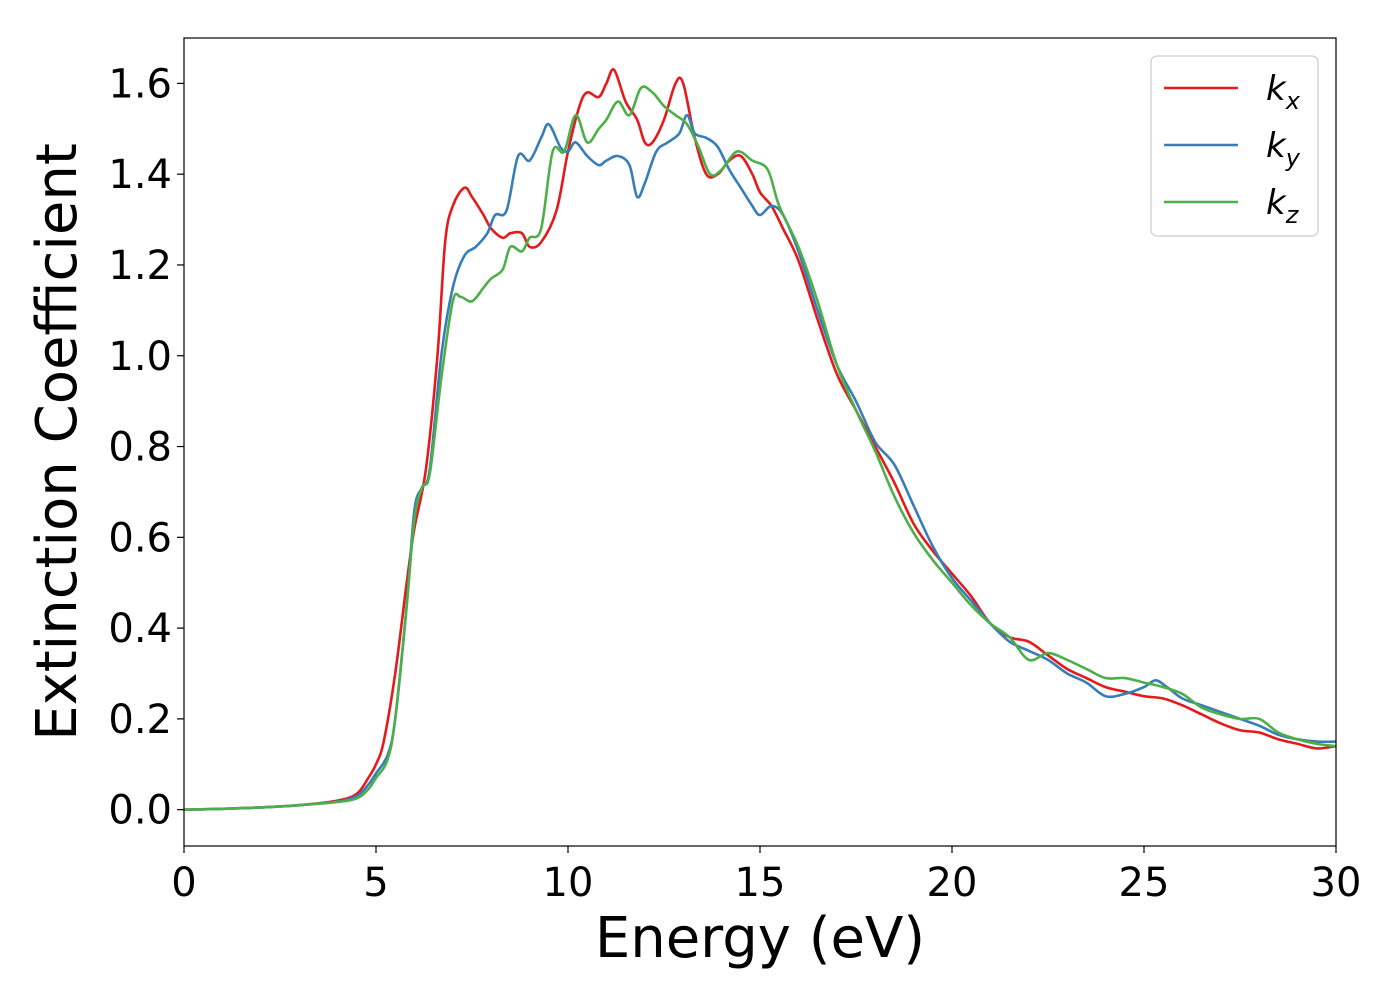 The image size is (1400, 1000). What do you see at coordinates (140, 629) in the screenshot?
I see `y-tick-label: 0.4` at bounding box center [140, 629].